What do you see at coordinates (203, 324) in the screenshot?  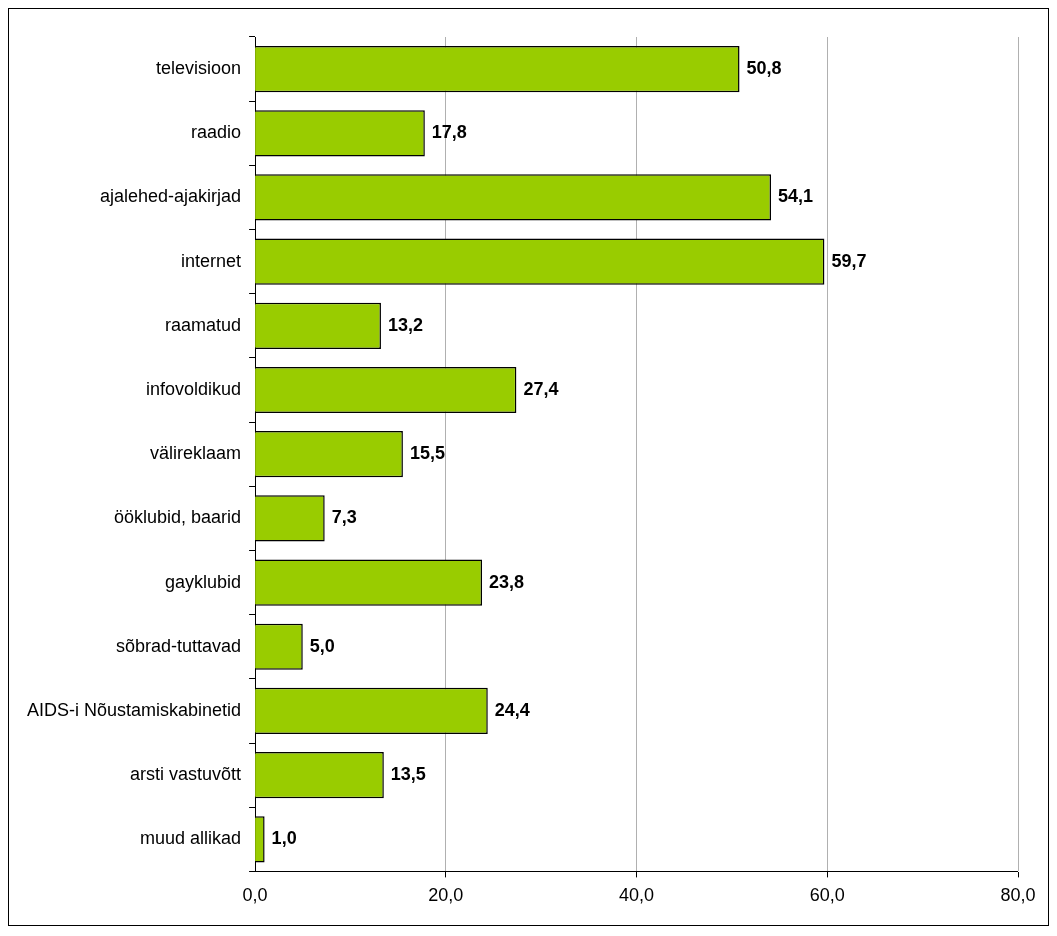 I see `y-tick-label: raamatud` at bounding box center [203, 324].